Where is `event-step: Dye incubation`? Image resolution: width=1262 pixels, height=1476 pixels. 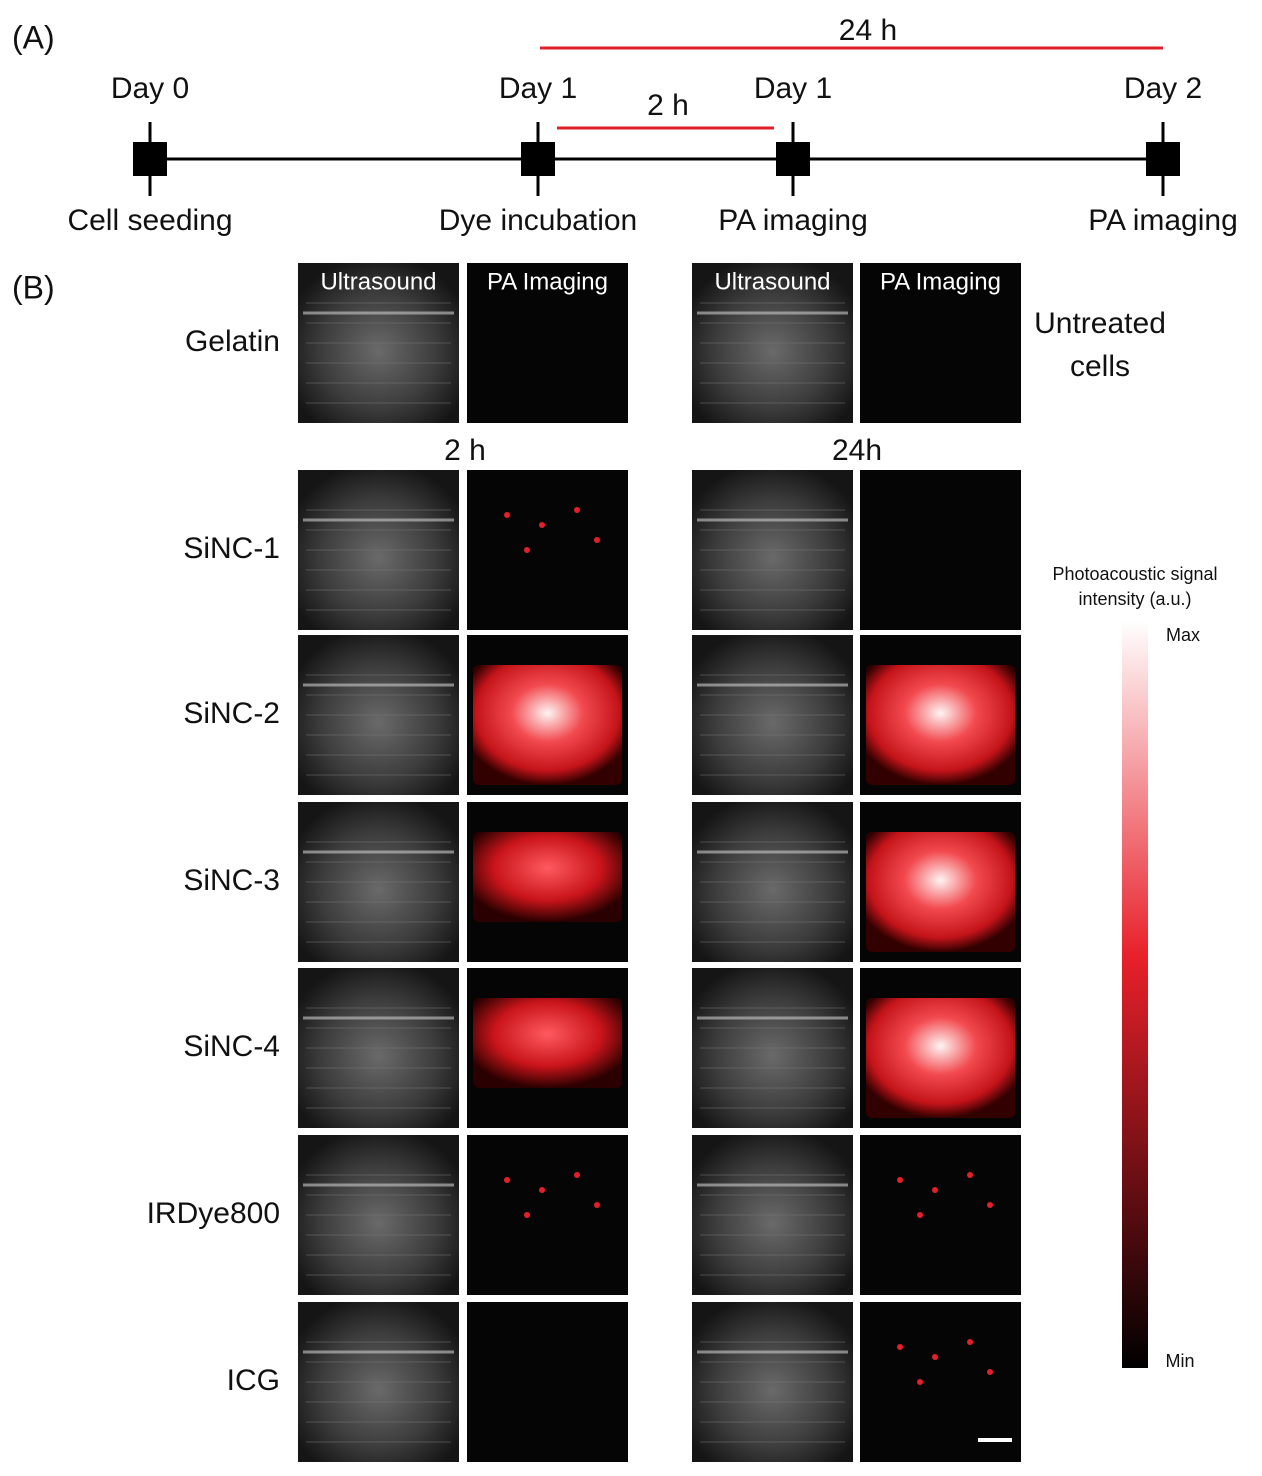 event-step: Dye incubation is located at coordinates (538, 220).